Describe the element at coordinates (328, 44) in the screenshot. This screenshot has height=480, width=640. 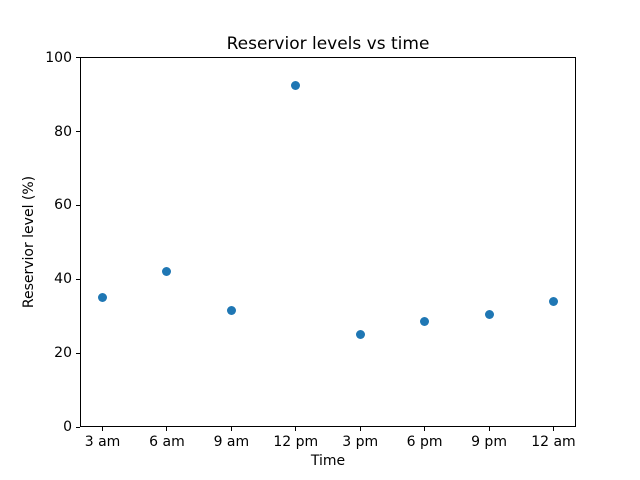
I see `chart-title: Reservior levels vs time` at that location.